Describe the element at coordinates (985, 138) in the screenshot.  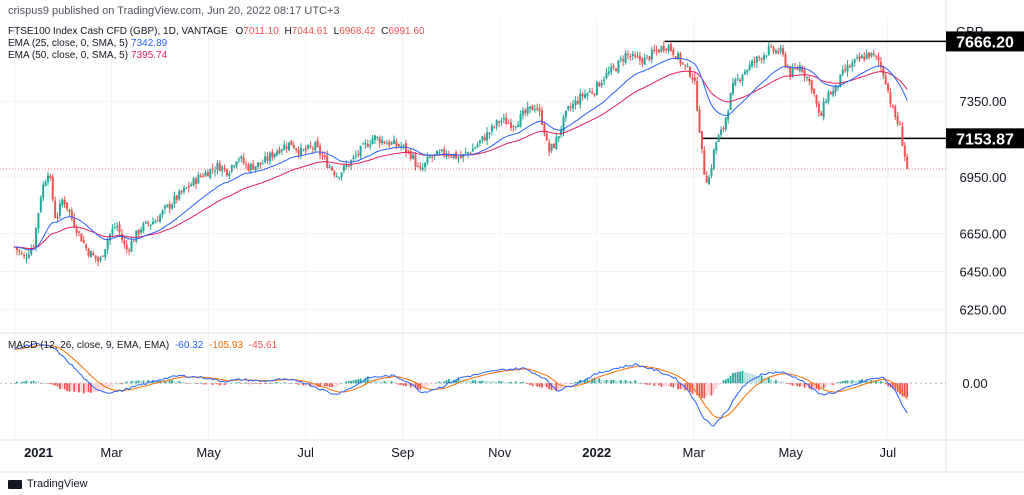
I see `level-label-box` at that location.